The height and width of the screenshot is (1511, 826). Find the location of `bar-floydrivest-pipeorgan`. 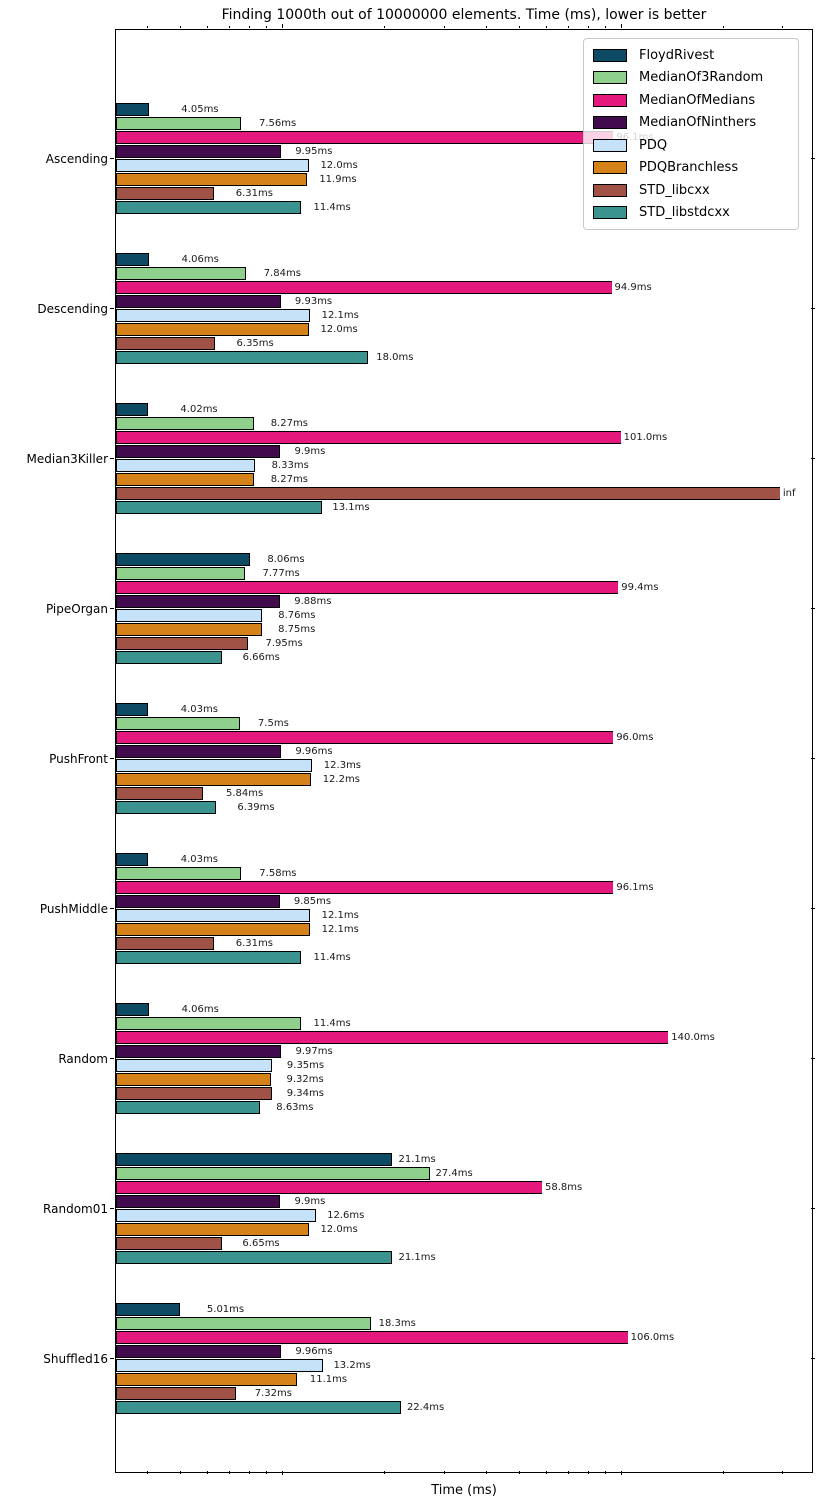

bar-floydrivest-pipeorgan is located at coordinates (183, 559).